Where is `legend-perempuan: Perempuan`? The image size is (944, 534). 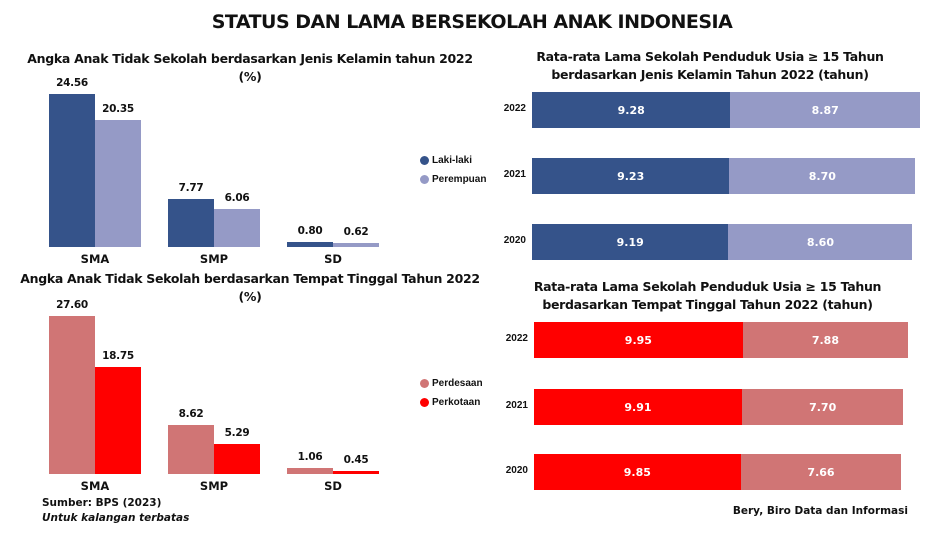
legend-perempuan: Perempuan is located at coordinates (453, 179).